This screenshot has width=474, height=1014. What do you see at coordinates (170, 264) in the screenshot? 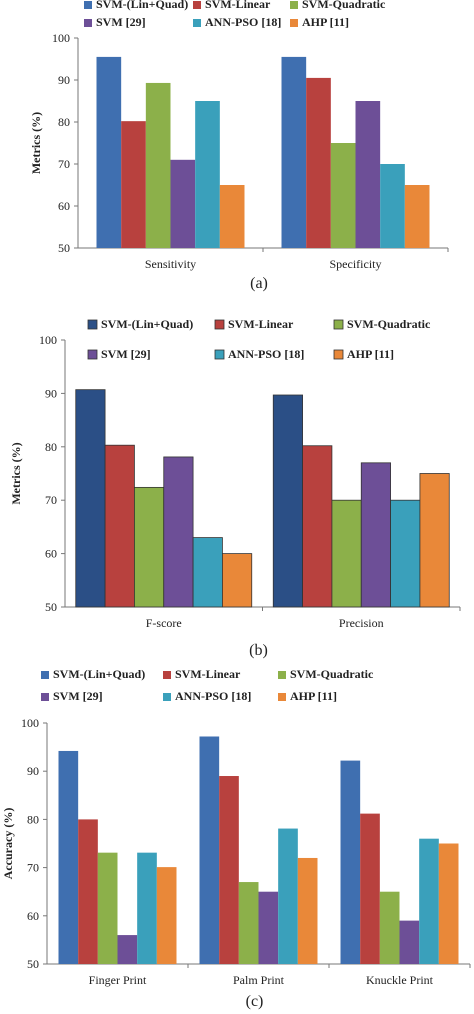
I see `x-category-label: Sensitivity` at bounding box center [170, 264].